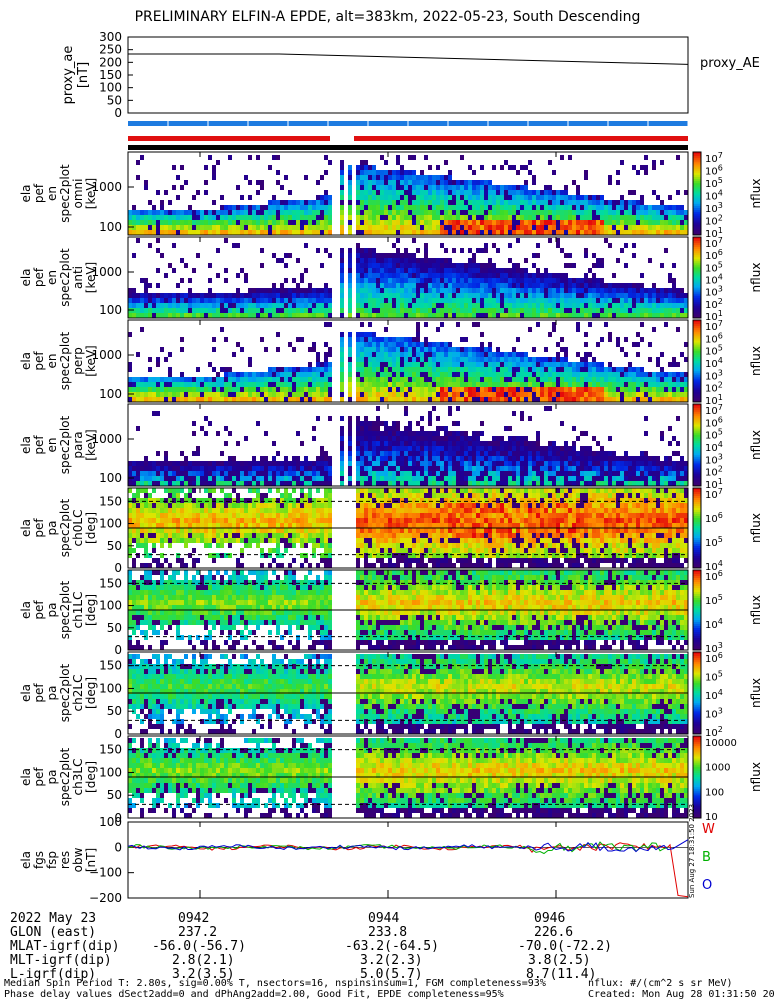 Image resolution: width=775 pixels, height=1000 pixels. Describe the element at coordinates (414, 361) in the screenshot. I see `spectrogram-ela_pef_en_spec2plot_perp` at that location.